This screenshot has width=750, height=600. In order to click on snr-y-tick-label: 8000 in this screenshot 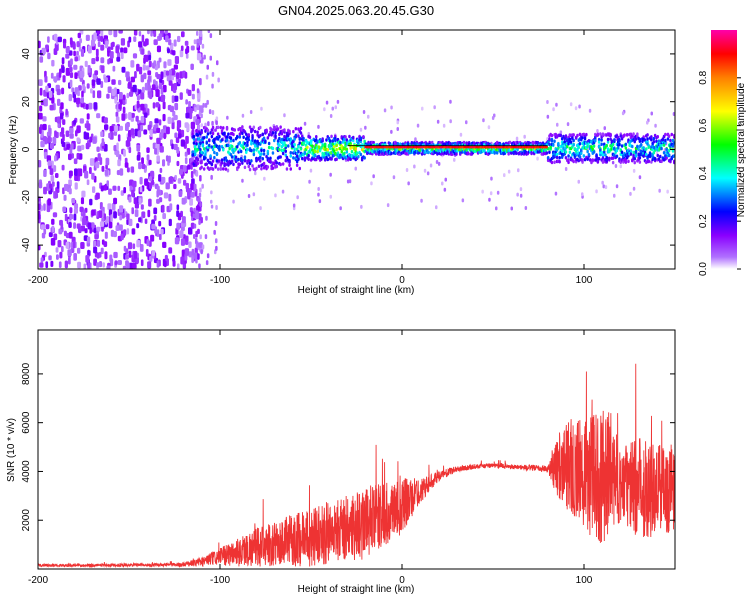, I will do `click(26, 373)`.